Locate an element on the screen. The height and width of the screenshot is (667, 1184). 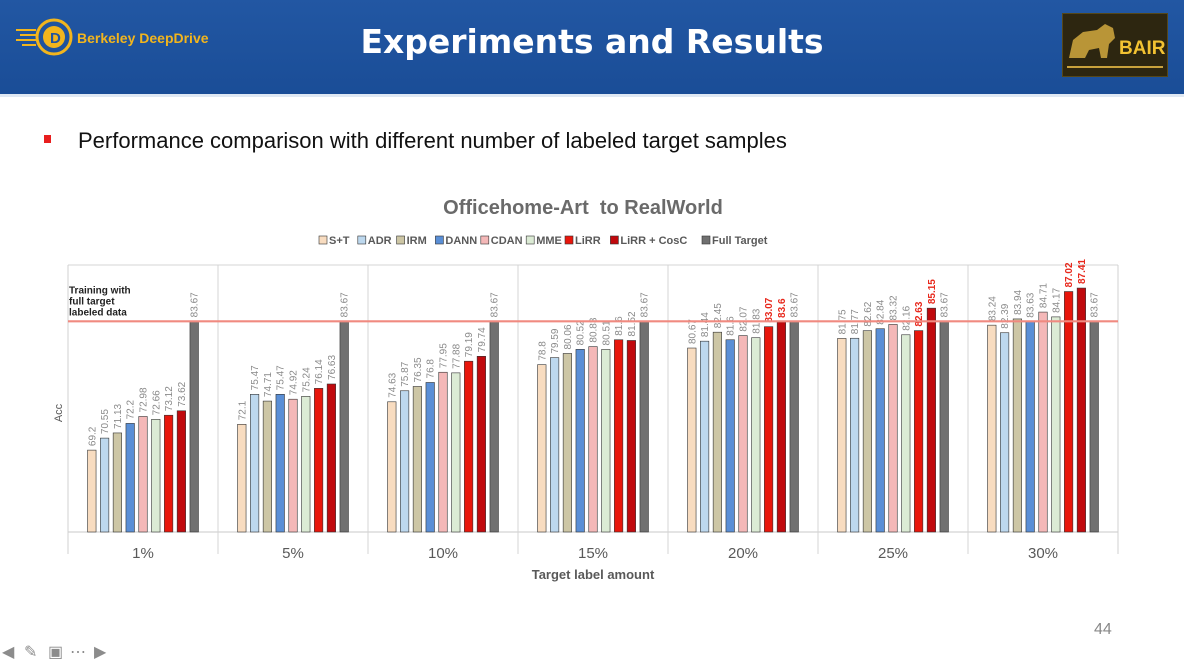
reference-line-label: labeled data is located at coordinates (98, 312).